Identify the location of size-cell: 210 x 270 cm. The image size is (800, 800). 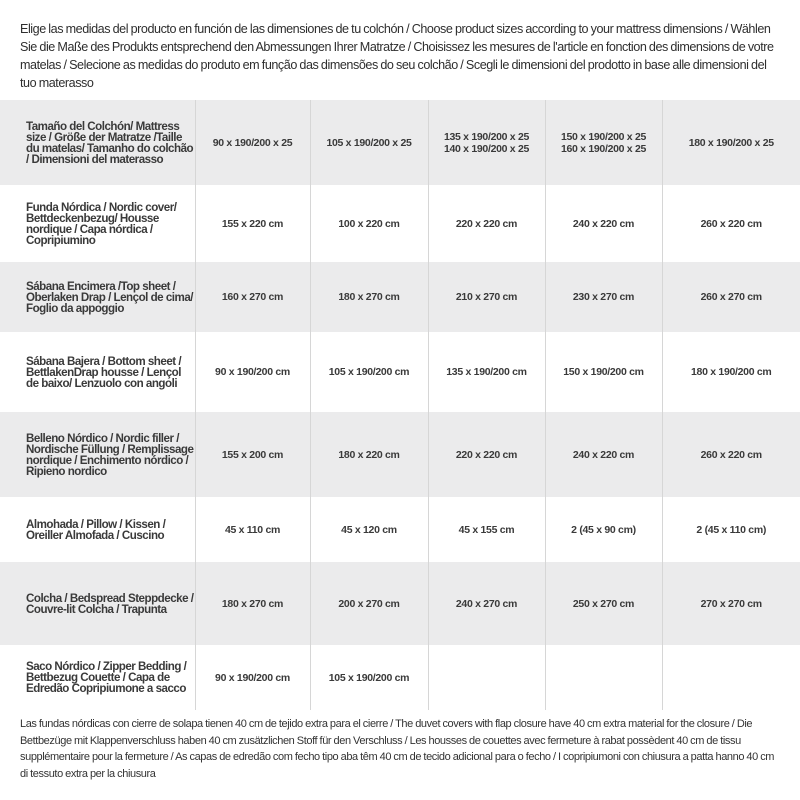
(486, 297).